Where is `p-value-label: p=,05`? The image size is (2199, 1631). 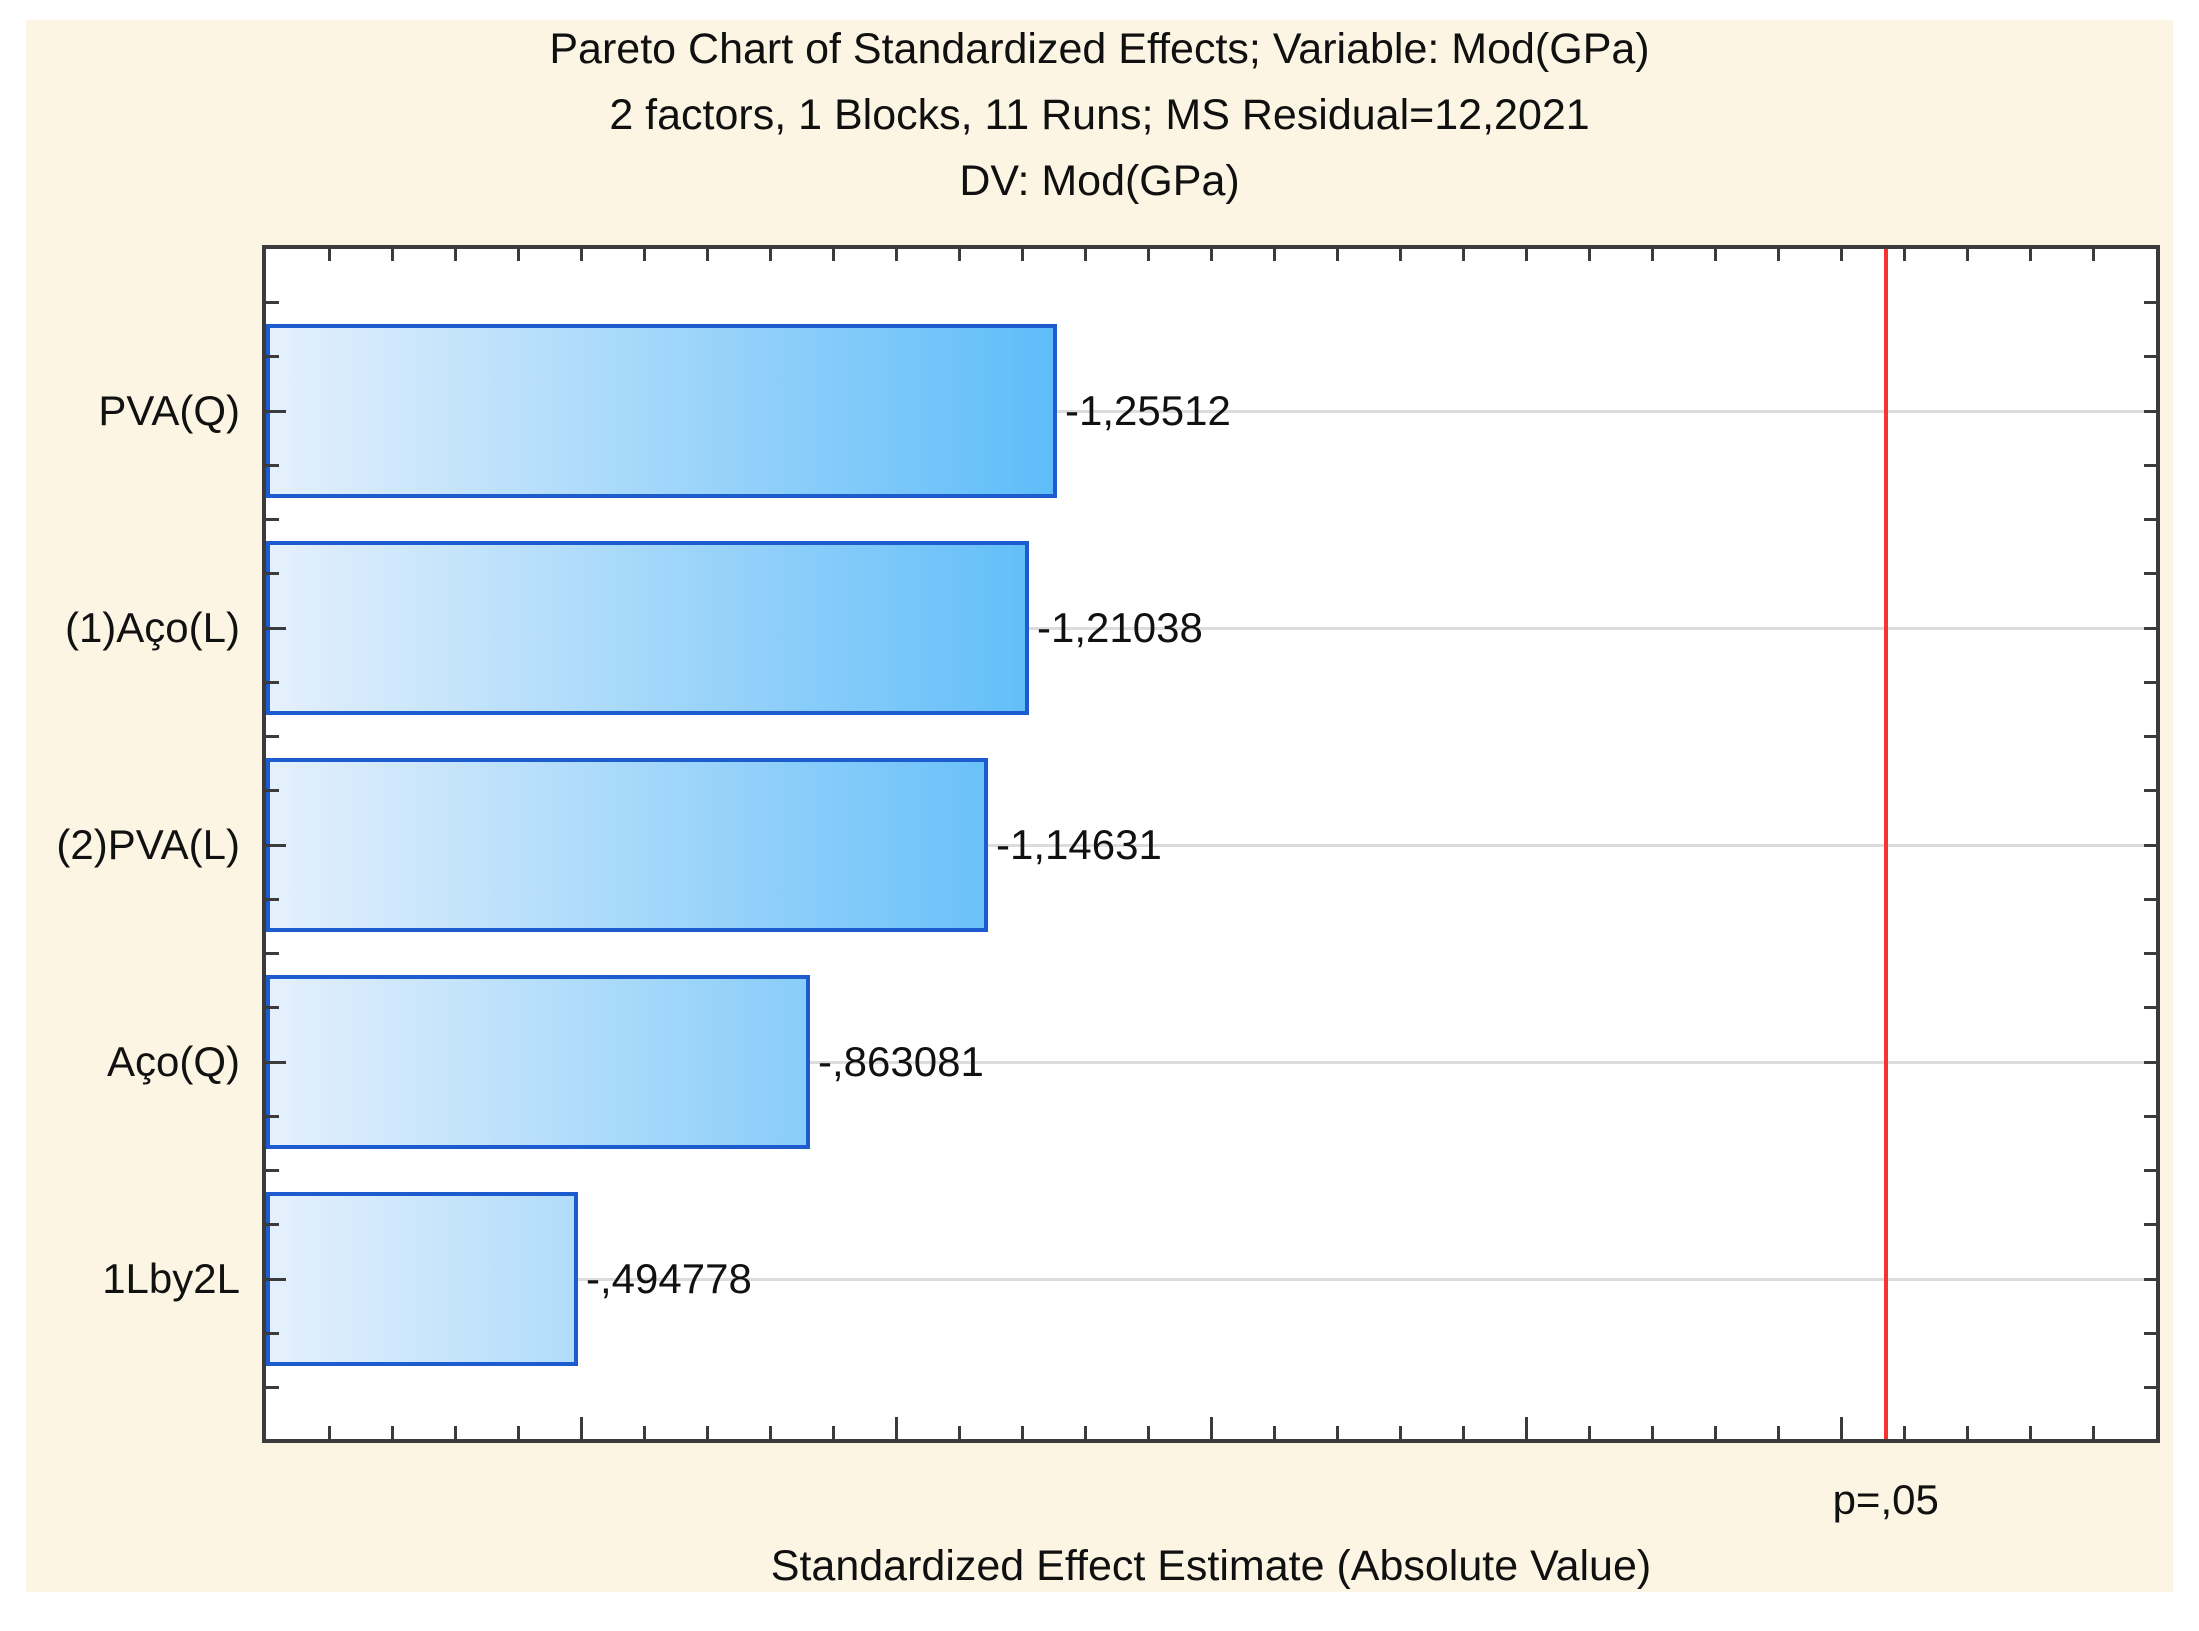
p-value-label: p=,05 is located at coordinates (1885, 1499).